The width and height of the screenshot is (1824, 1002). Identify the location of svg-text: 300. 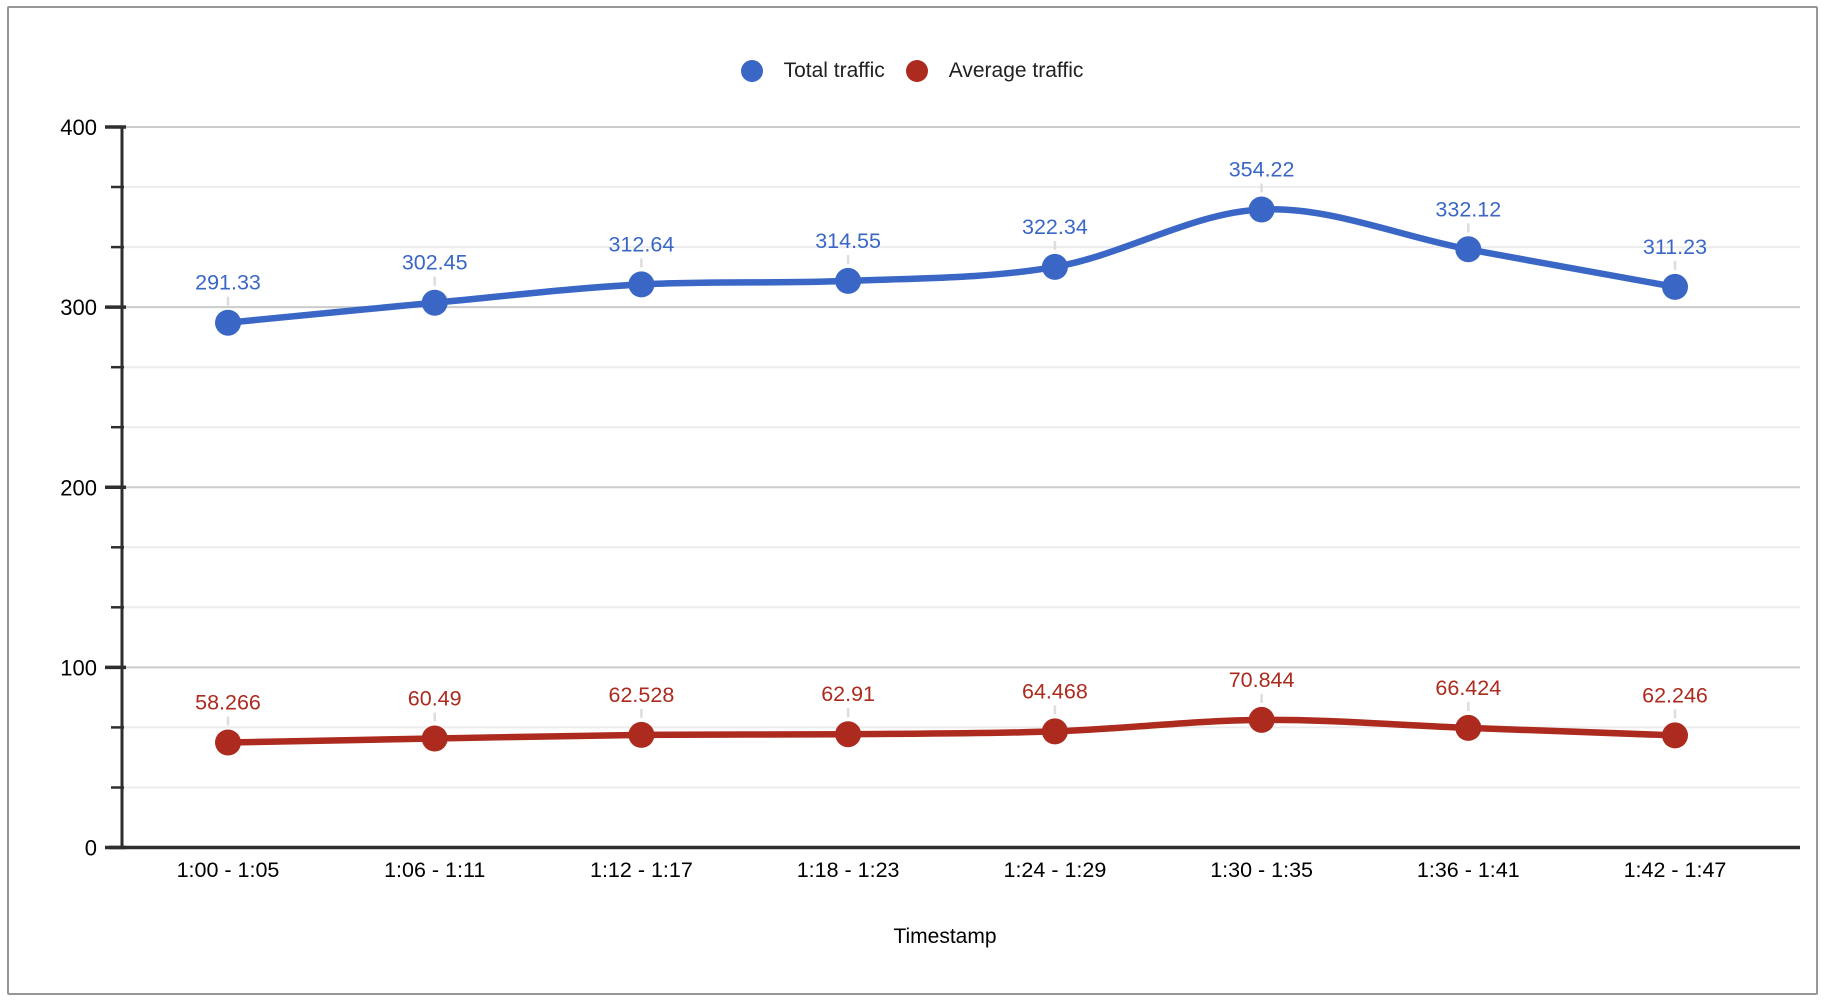
(78, 307).